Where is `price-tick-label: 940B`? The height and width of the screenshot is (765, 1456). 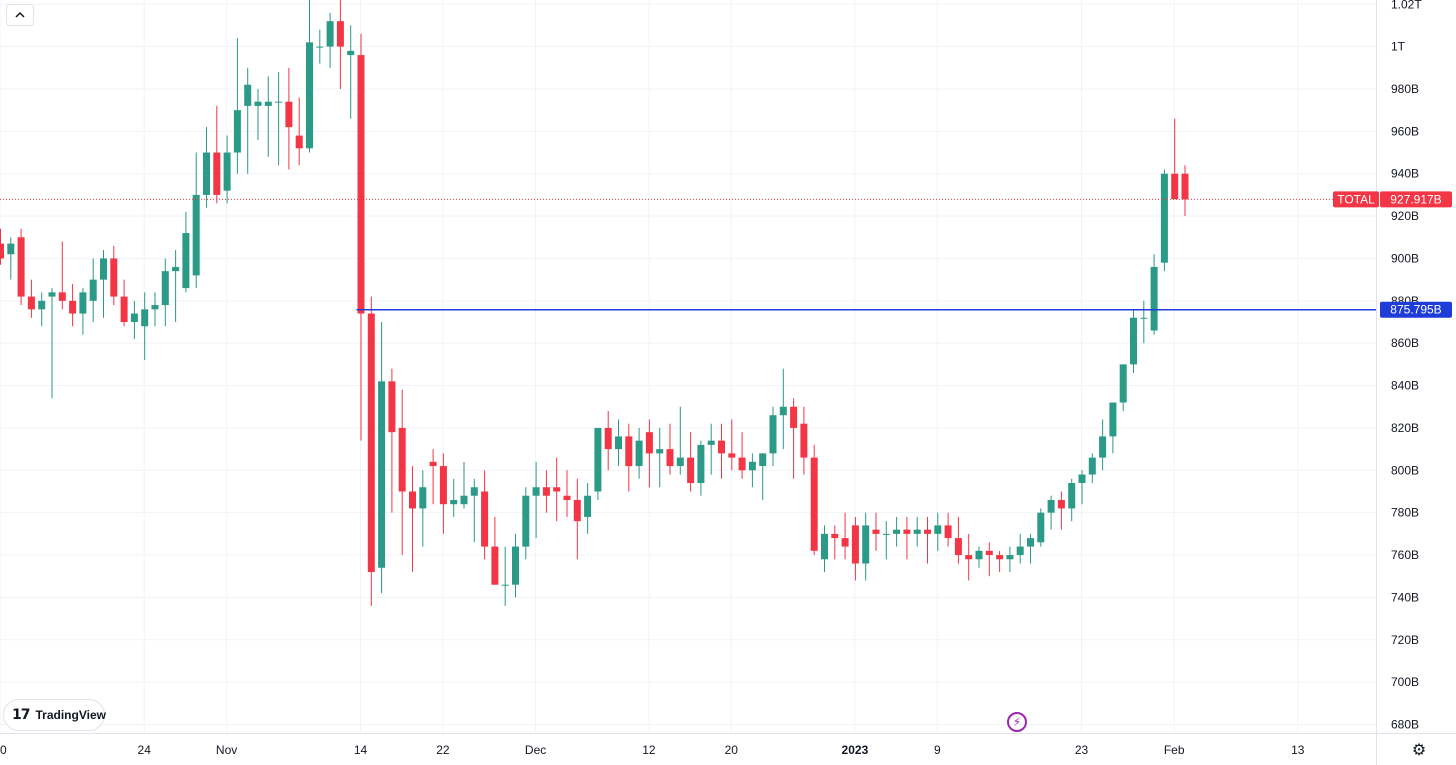
price-tick-label: 940B is located at coordinates (1405, 174).